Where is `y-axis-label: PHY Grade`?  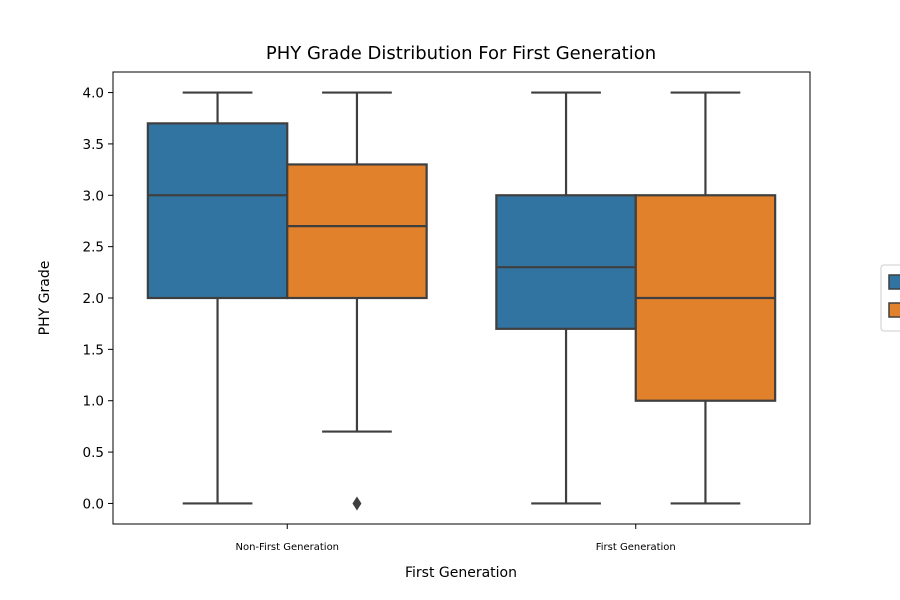
y-axis-label: PHY Grade is located at coordinates (45, 298).